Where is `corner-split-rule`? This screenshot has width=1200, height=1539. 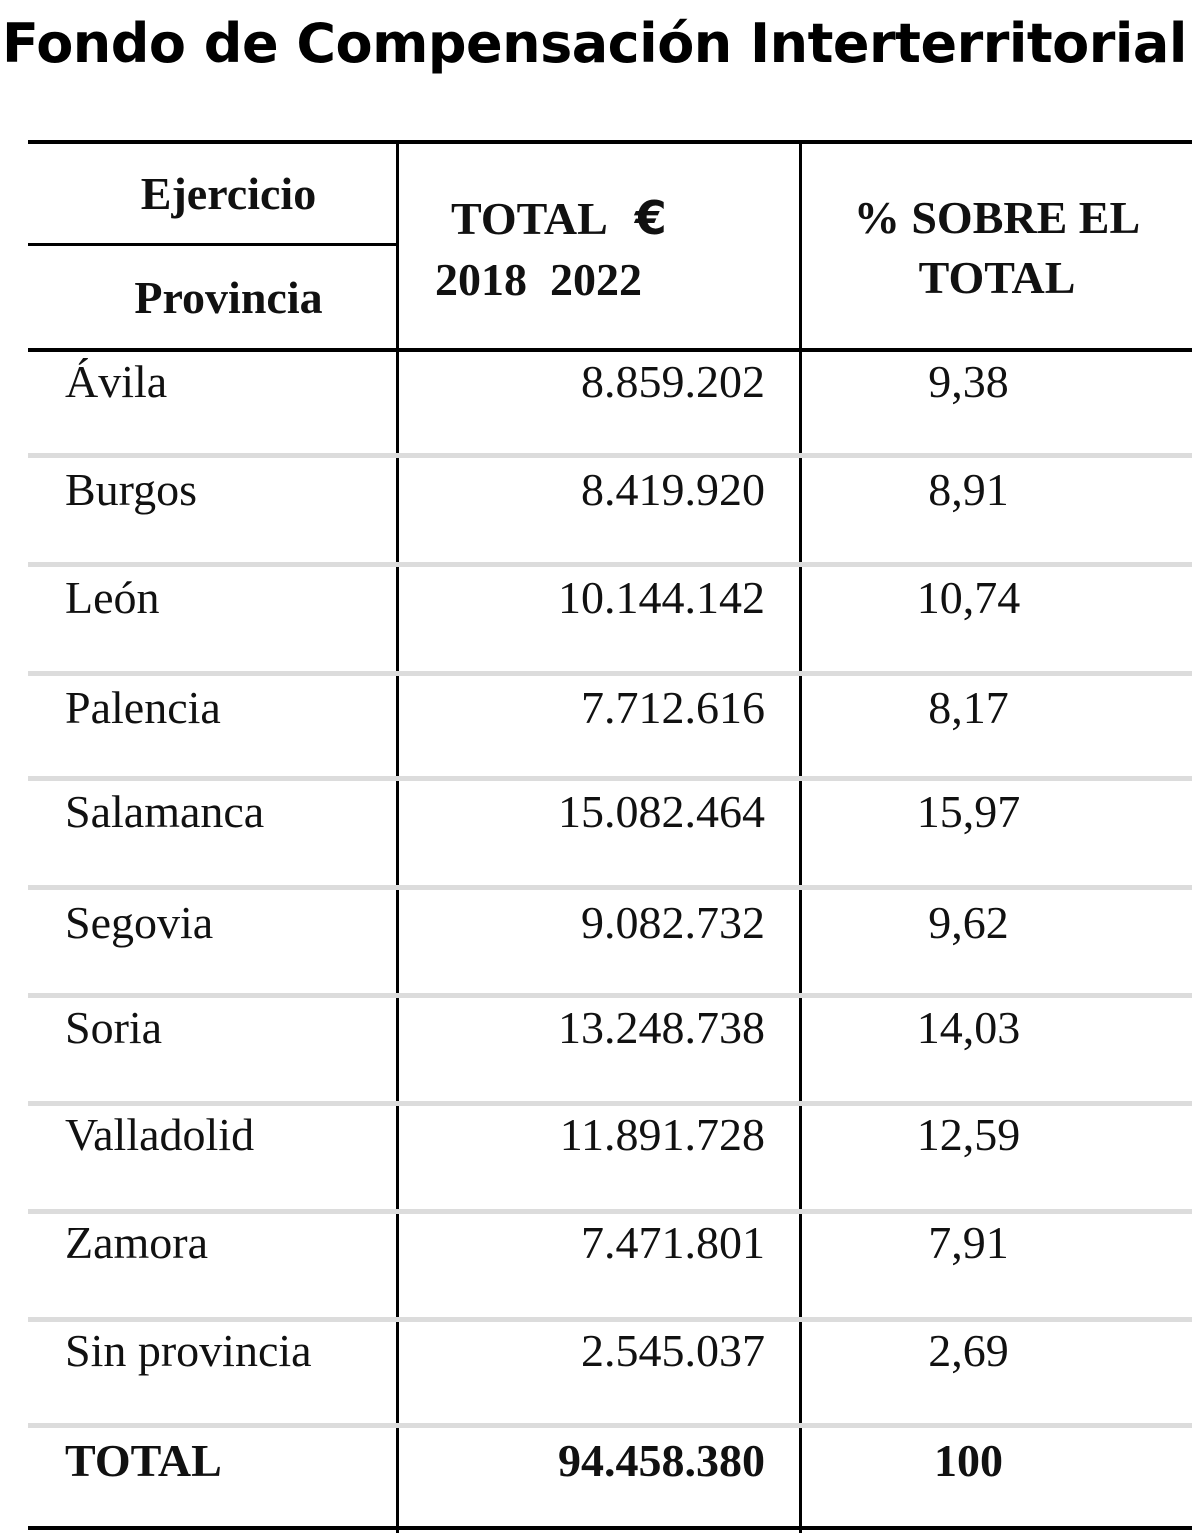
corner-split-rule is located at coordinates (212, 244).